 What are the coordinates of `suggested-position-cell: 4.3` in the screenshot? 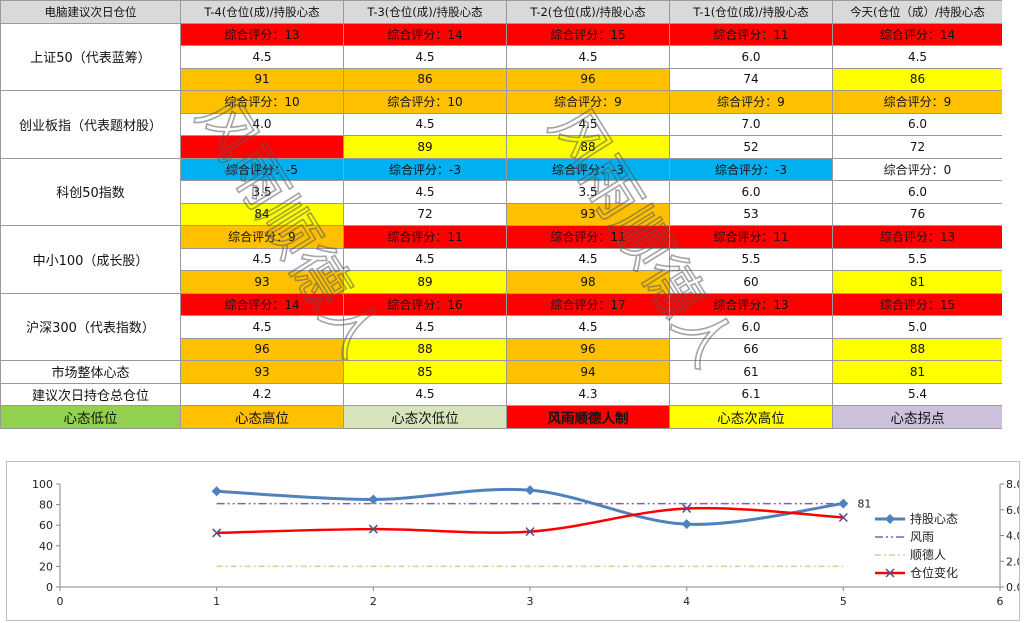 It's located at (588, 394).